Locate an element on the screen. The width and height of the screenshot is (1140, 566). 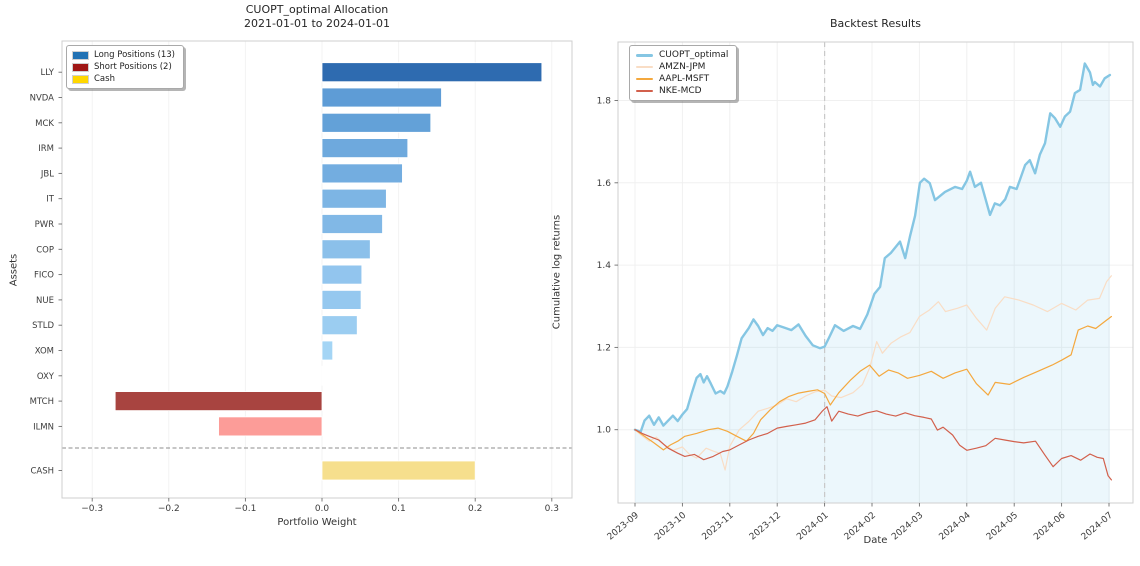
bar-MTCH is located at coordinates (218, 401).